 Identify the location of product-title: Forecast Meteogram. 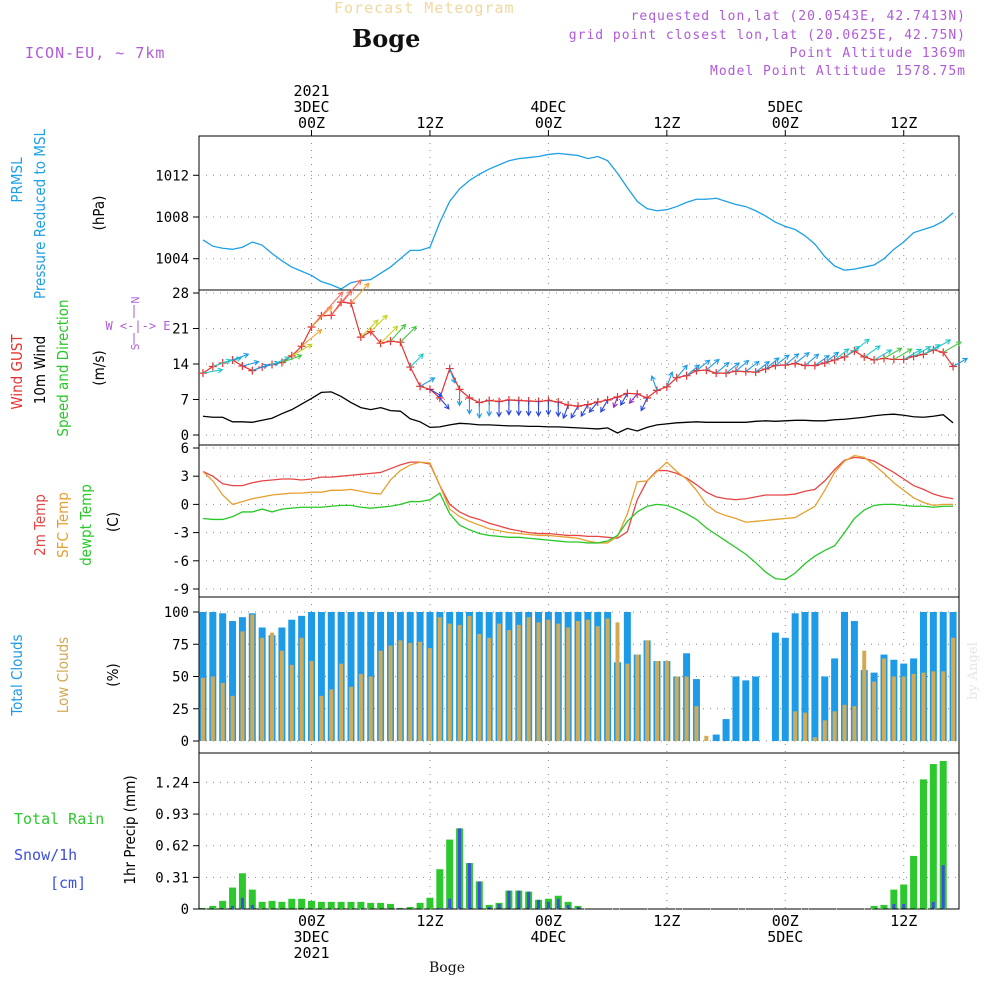
(424, 8).